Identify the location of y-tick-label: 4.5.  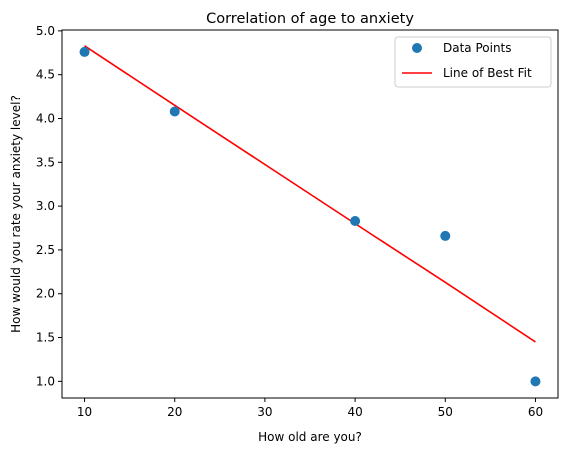
(45, 75).